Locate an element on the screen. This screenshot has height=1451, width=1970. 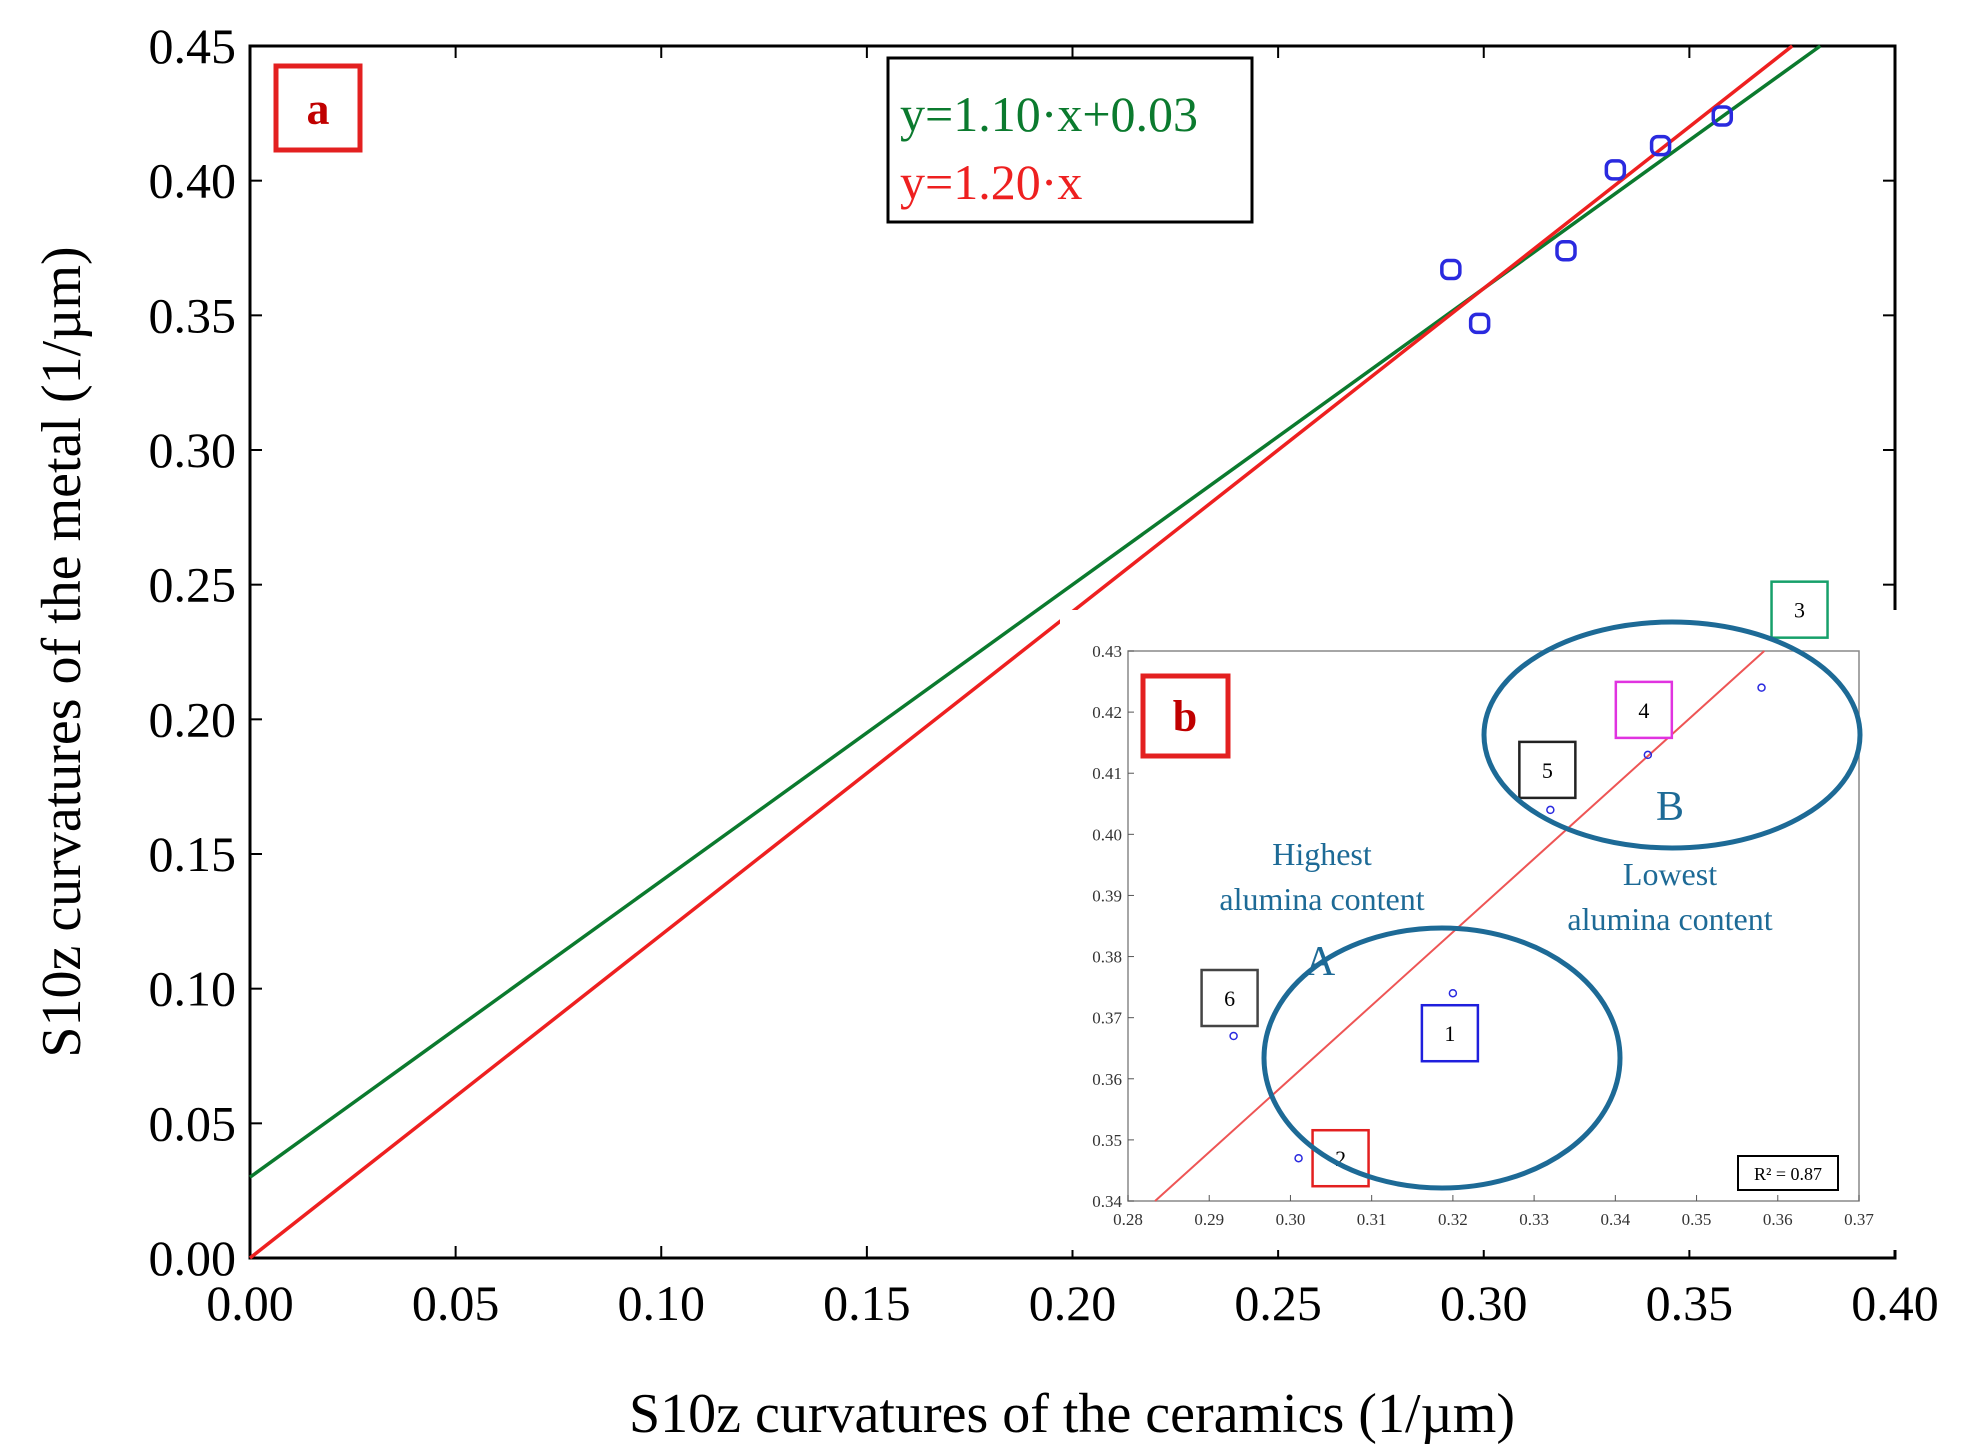
inset-x-tick-label: 0.29 is located at coordinates (1209, 1219).